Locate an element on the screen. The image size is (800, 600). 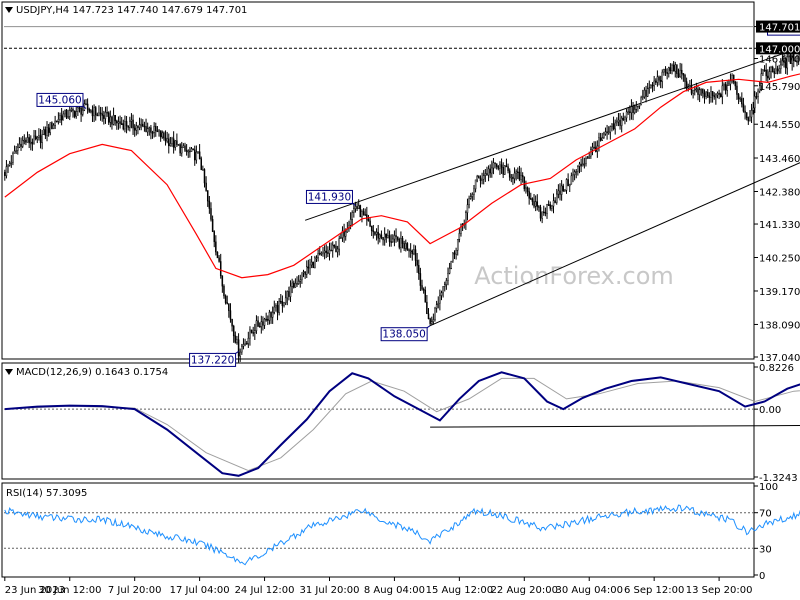
price-y-tick-label: 146.670 is located at coordinates (779, 60).